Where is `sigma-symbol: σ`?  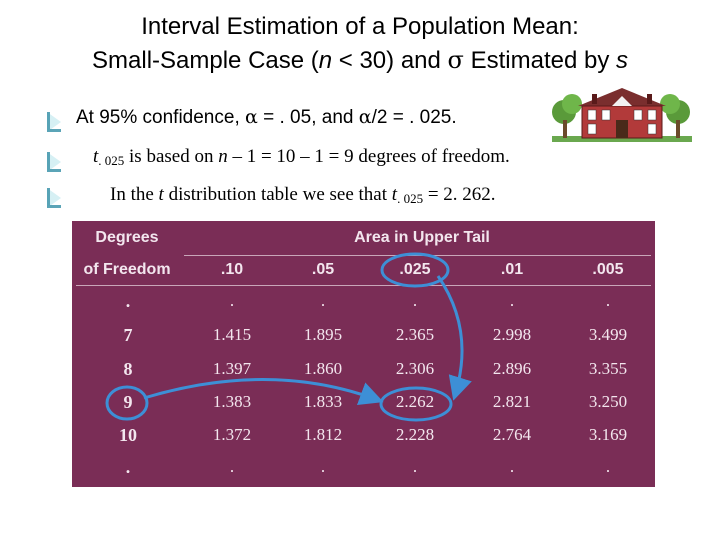 sigma-symbol: σ is located at coordinates (455, 60).